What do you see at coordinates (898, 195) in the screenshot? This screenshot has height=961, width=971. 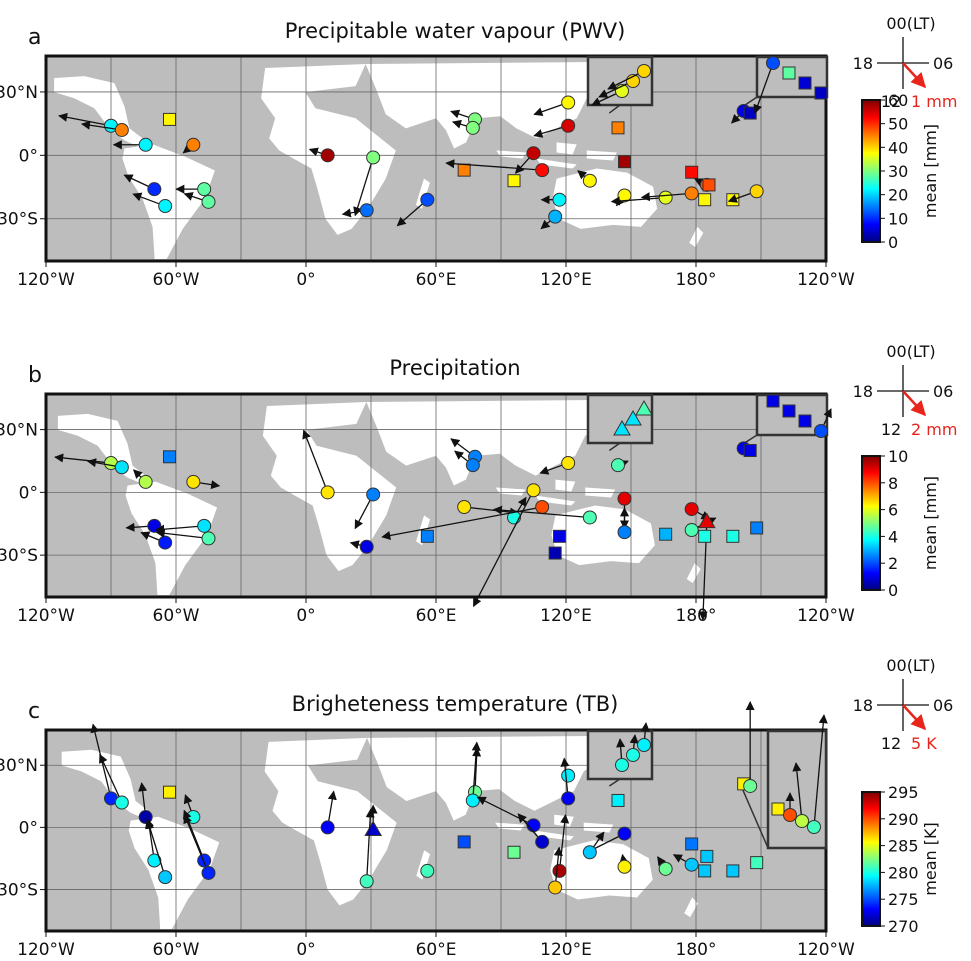 I see `colorbar-tick-label: 20` at bounding box center [898, 195].